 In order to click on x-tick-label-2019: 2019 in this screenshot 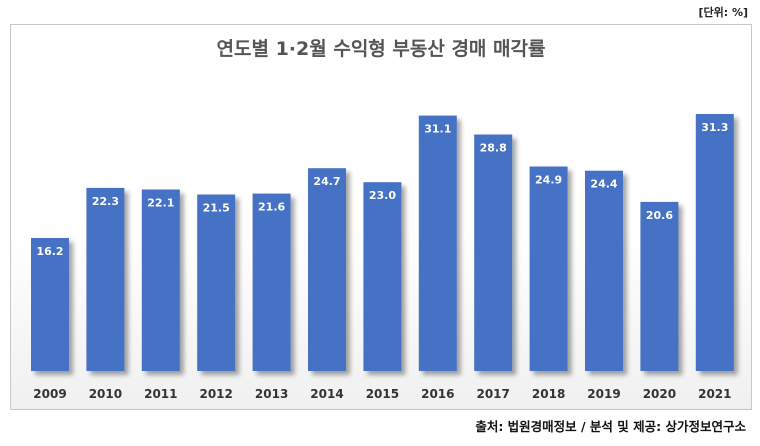, I will do `click(603, 394)`.